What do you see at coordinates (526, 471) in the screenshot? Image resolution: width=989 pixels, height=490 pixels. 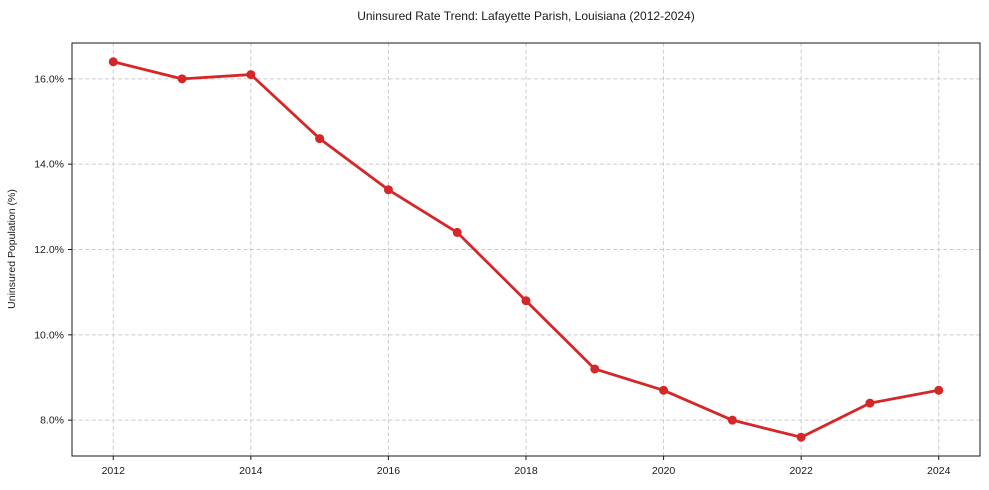 I see `x-tick-label: 2018` at bounding box center [526, 471].